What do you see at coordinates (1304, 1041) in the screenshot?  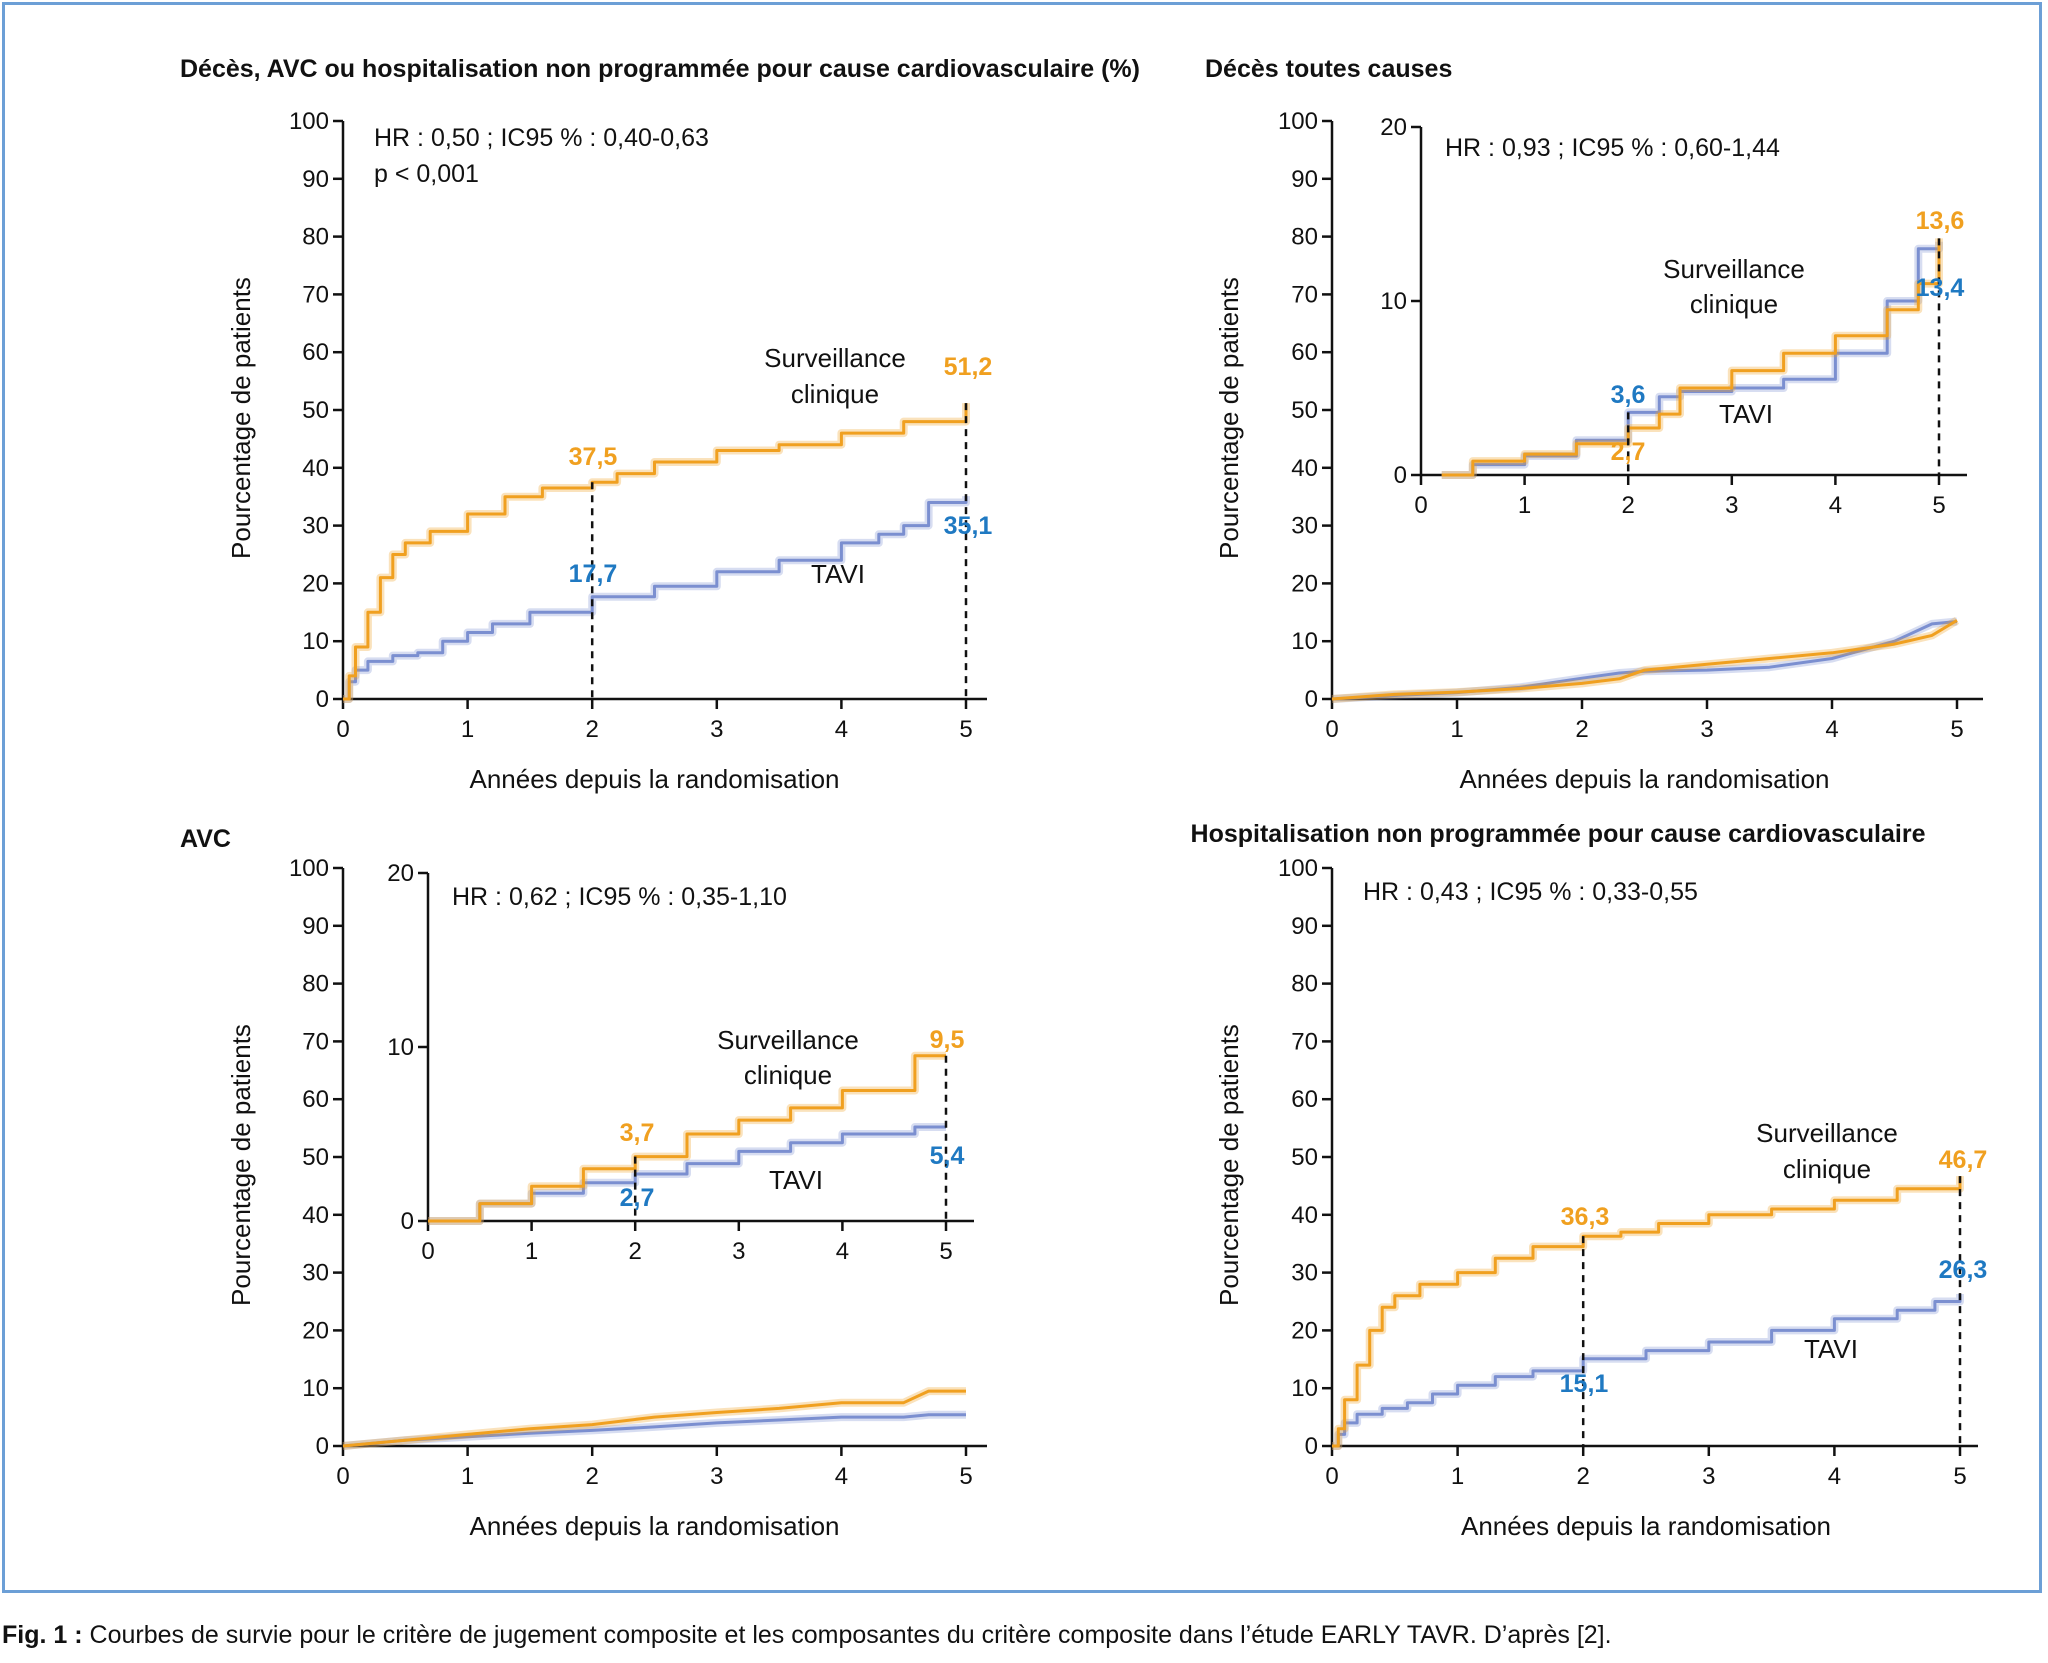 I see `p4-y-tick-label: 70` at bounding box center [1304, 1041].